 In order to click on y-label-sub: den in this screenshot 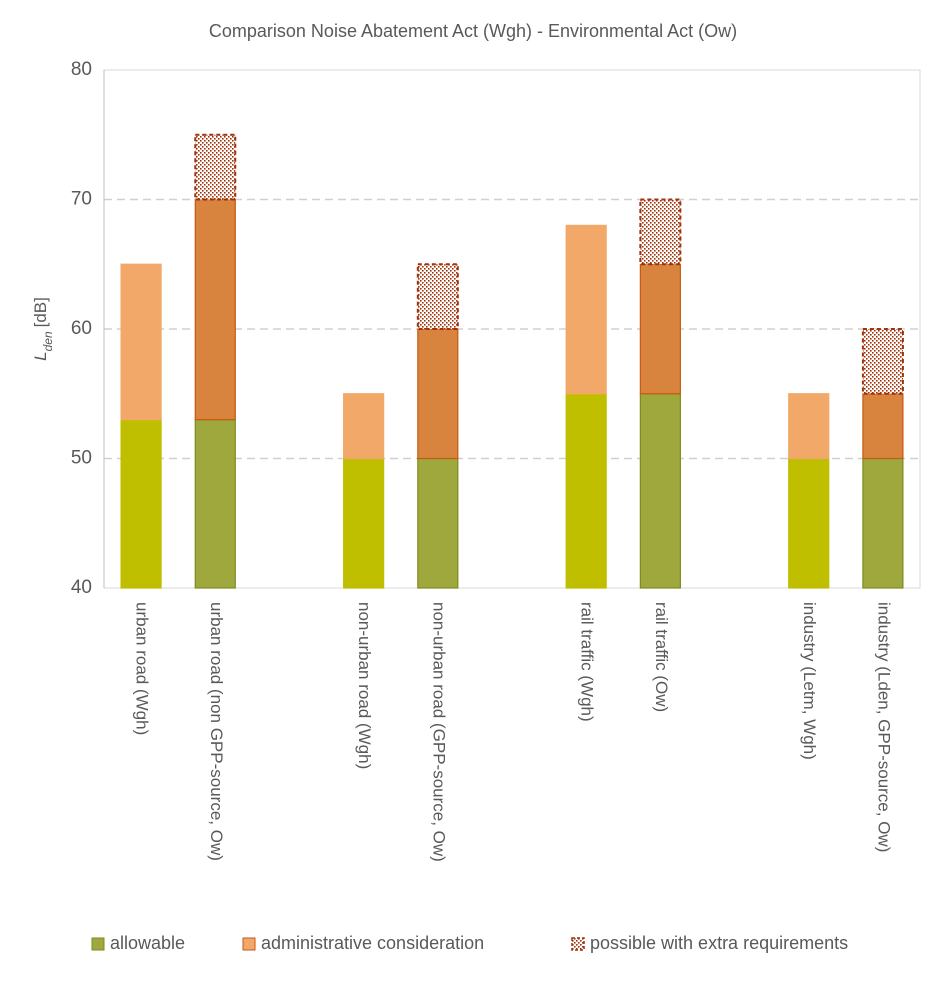, I will do `click(48, 341)`.